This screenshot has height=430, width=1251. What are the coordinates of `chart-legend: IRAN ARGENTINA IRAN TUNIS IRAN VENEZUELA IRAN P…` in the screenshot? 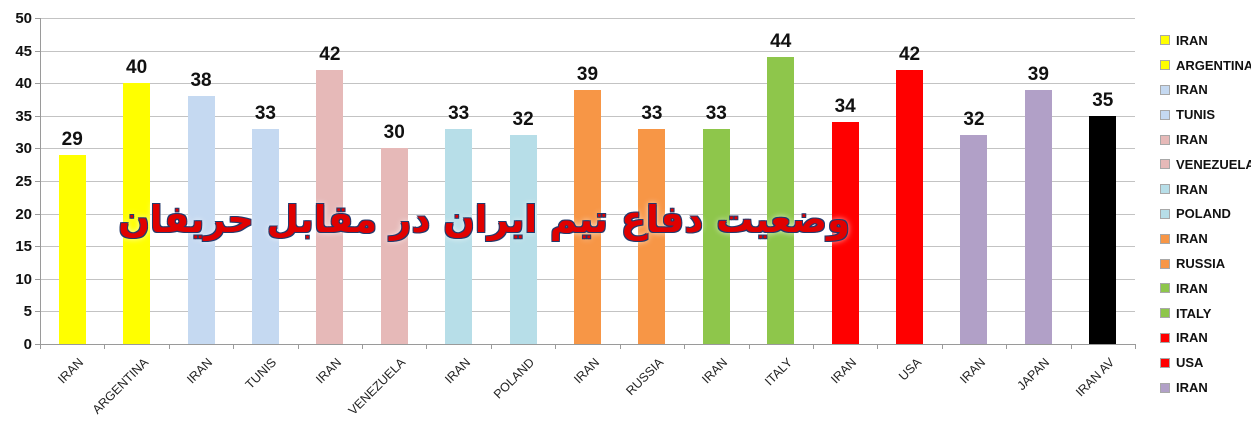 It's located at (1205, 214).